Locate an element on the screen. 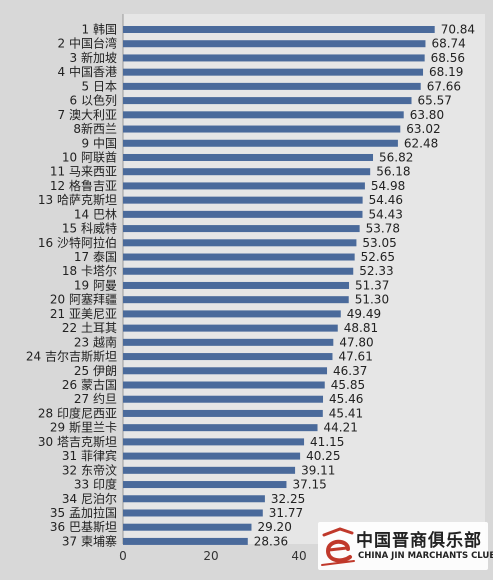 This screenshot has height=580, width=493. category-label: 36 巴基斯坦 is located at coordinates (83, 527).